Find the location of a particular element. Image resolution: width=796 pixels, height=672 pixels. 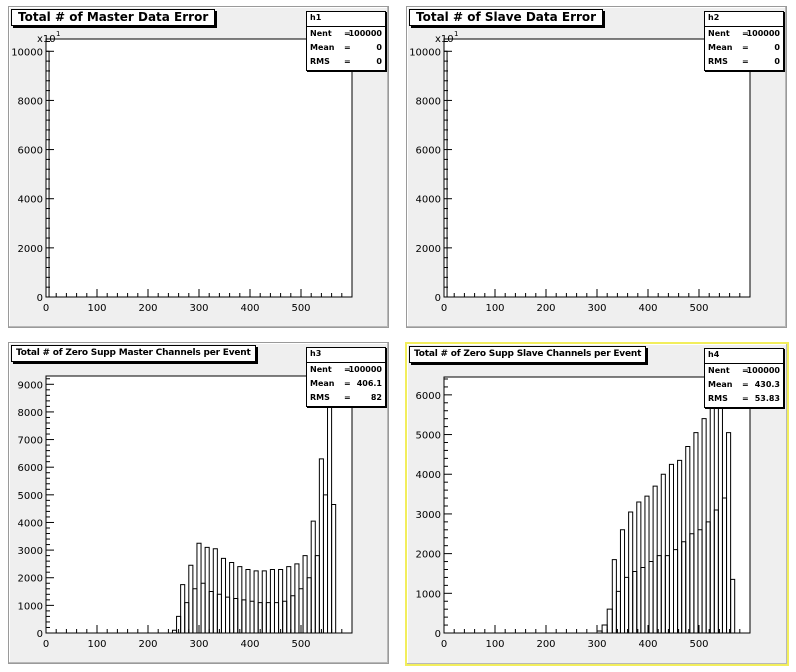

stats-box: h2 Nent = 100000 Mean = 0 RMS = 0 is located at coordinates (744, 41).